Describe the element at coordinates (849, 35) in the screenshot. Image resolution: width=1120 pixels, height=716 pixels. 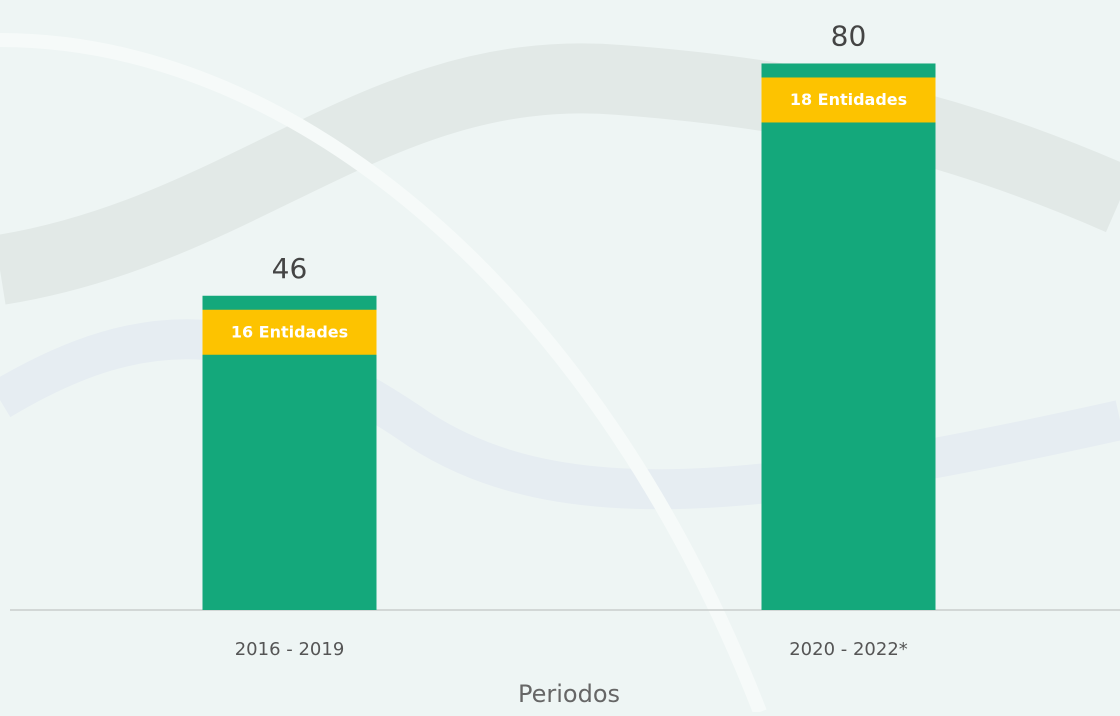
I see `value-label: 80` at that location.